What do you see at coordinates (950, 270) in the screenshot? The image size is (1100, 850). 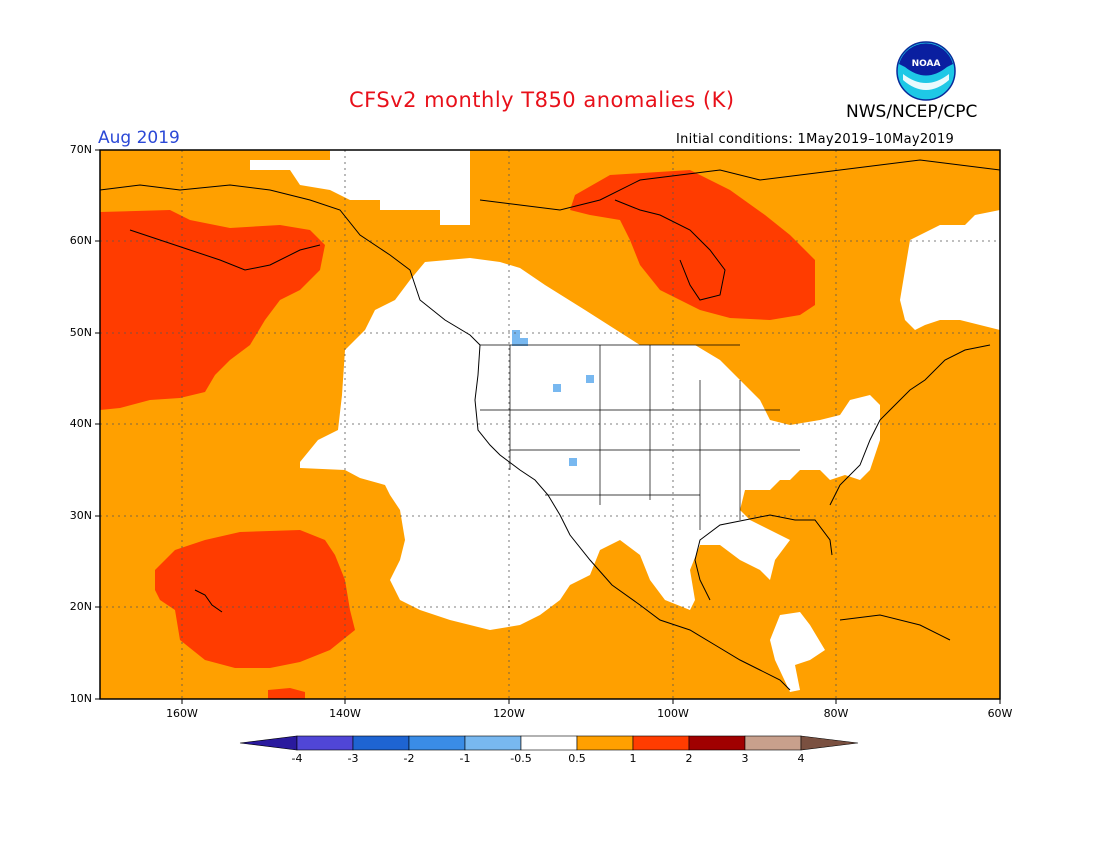 I see `neutral-region-east-canada` at bounding box center [950, 270].